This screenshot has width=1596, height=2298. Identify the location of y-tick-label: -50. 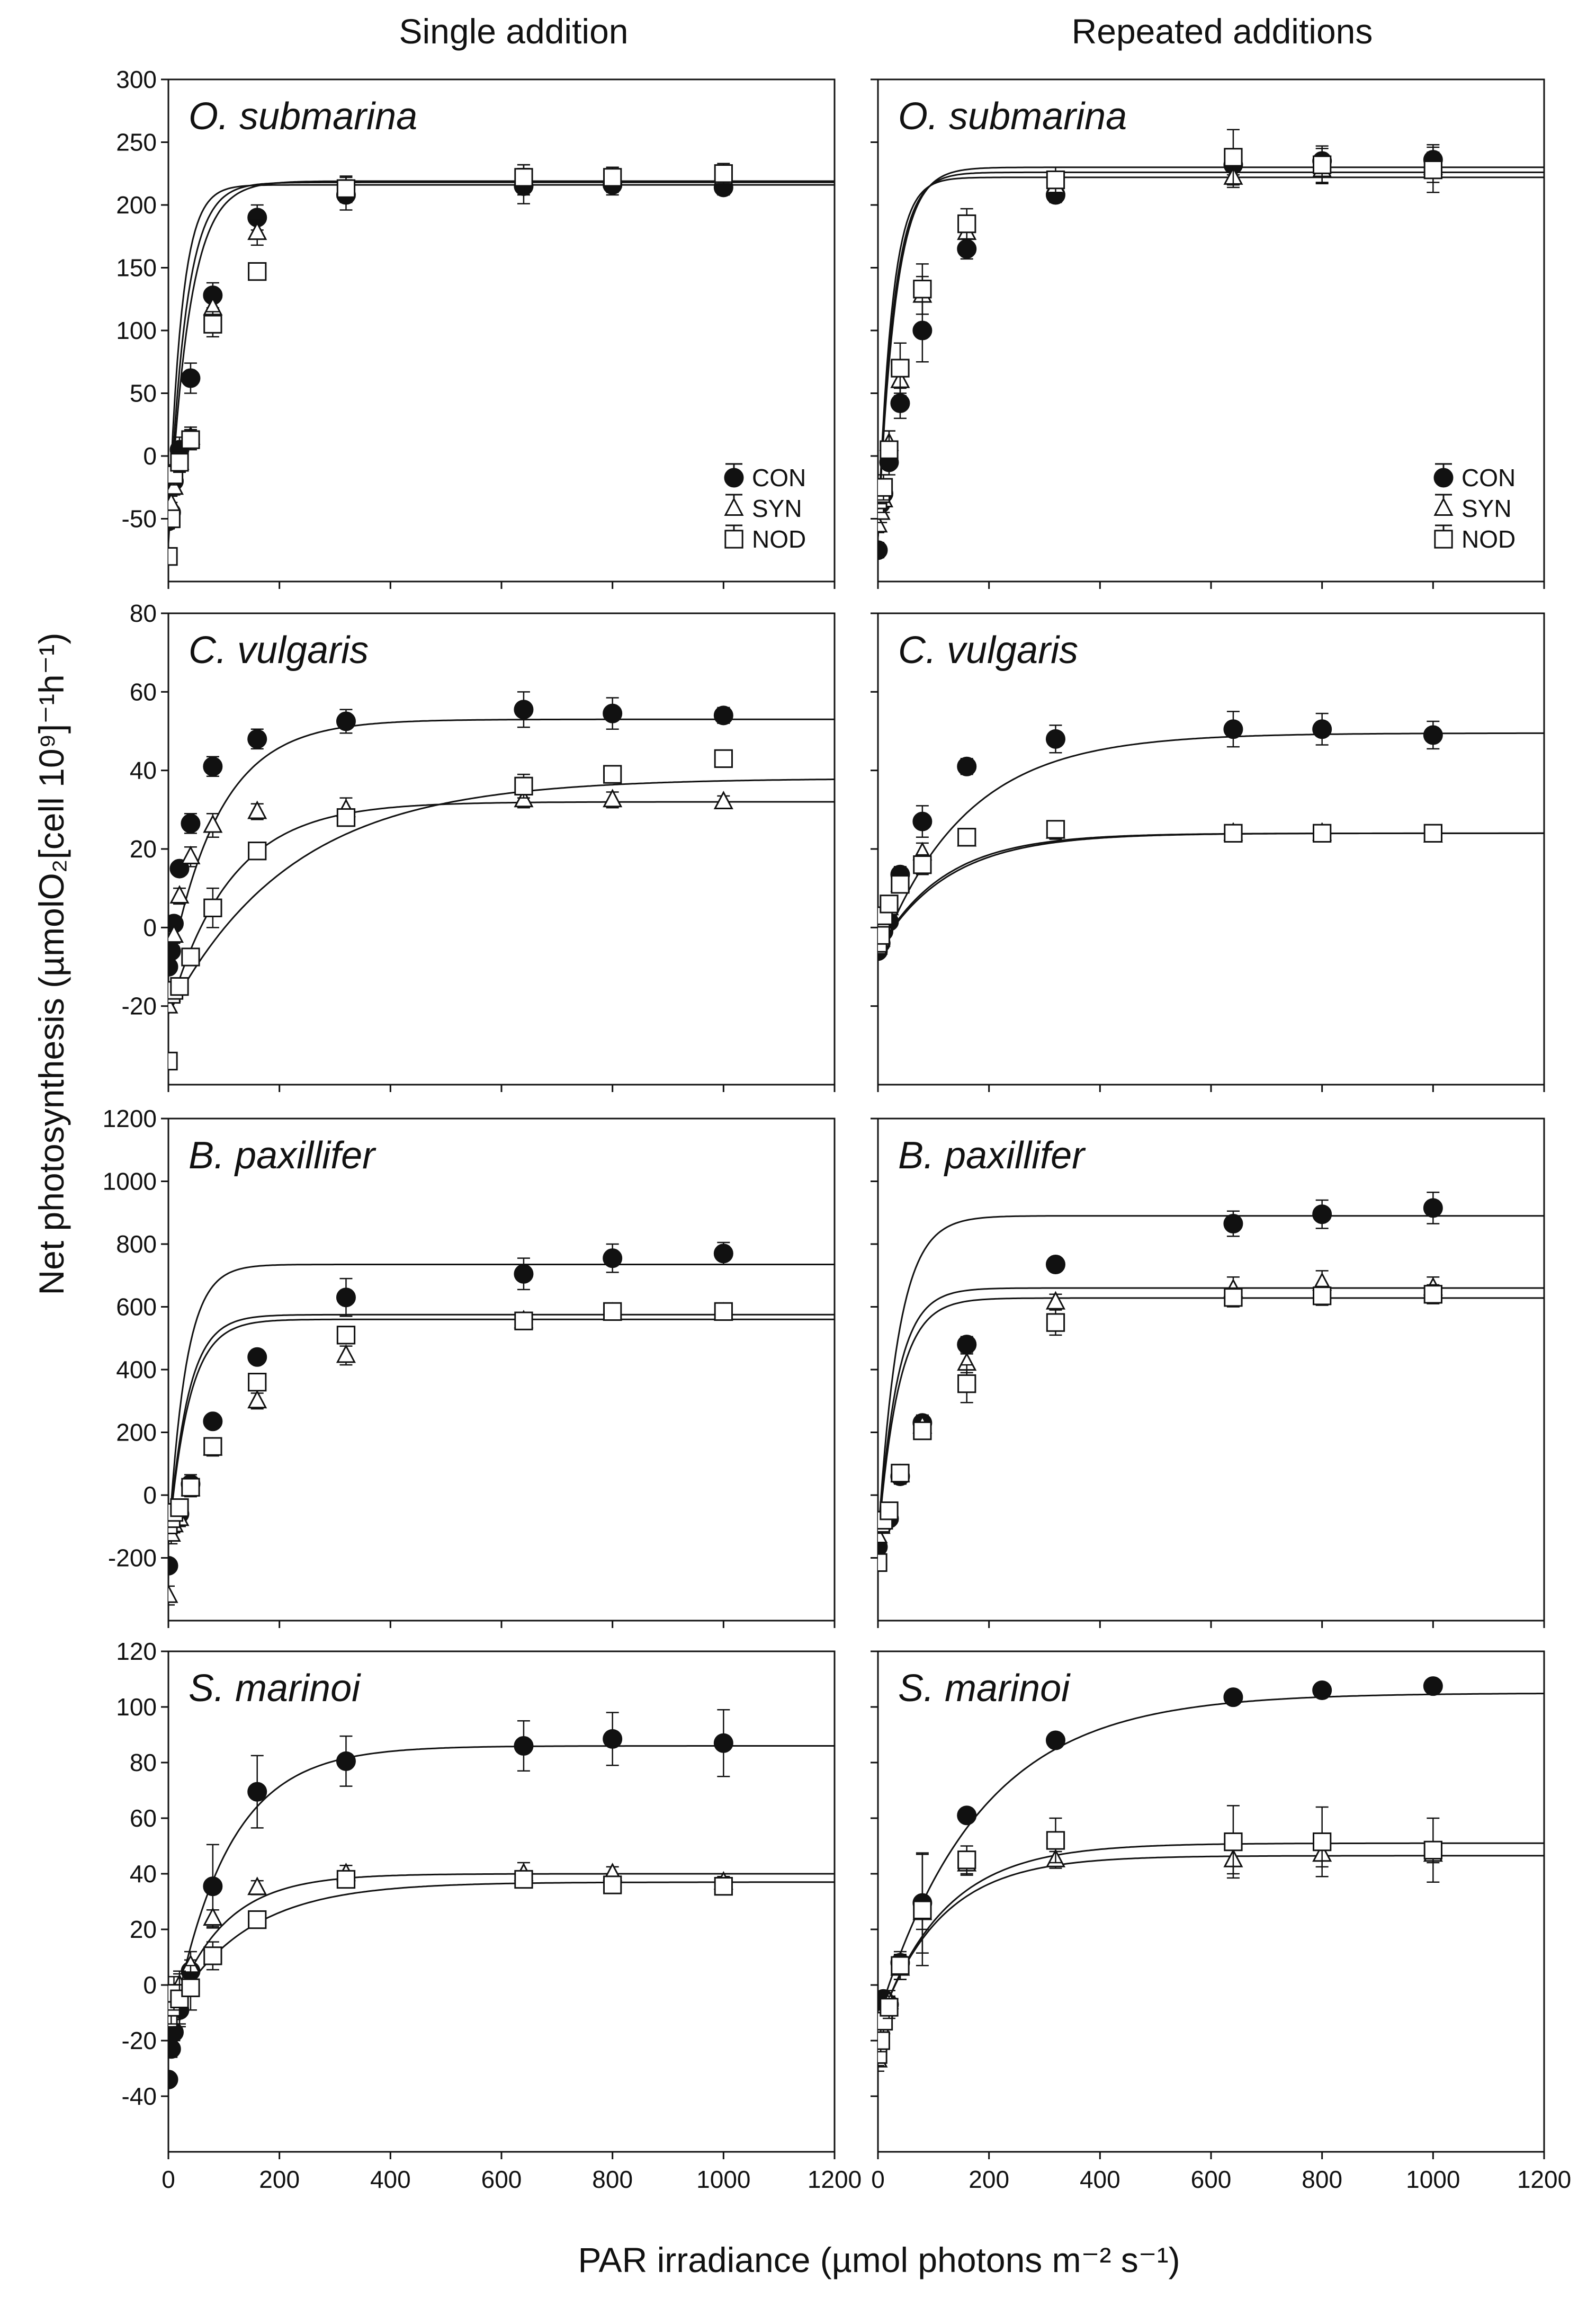
(139, 519).